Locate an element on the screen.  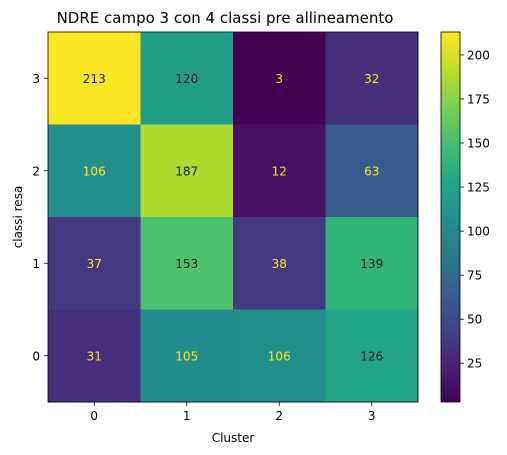
y-tick-label: 0 is located at coordinates (36, 356).